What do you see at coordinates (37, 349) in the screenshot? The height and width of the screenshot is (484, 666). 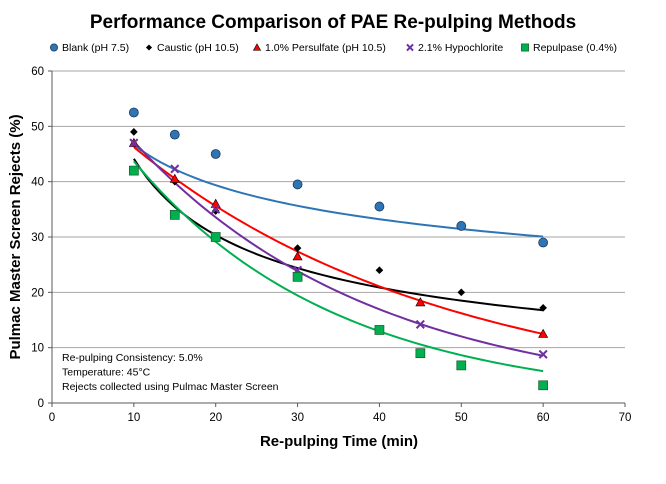 I see `y-tick-label: 10` at bounding box center [37, 349].